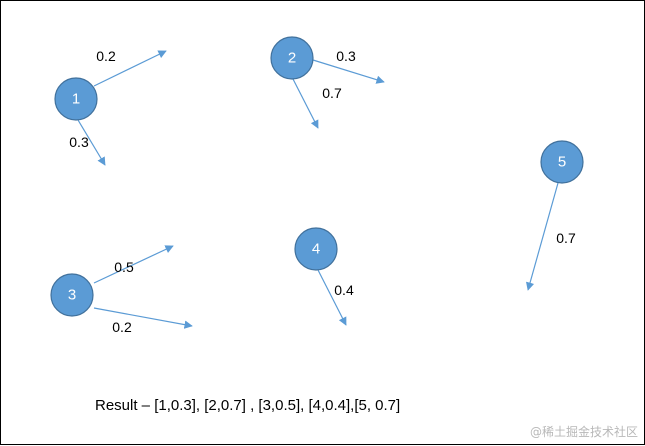 This screenshot has height=446, width=645. I want to click on node-label-1: 1, so click(76, 99).